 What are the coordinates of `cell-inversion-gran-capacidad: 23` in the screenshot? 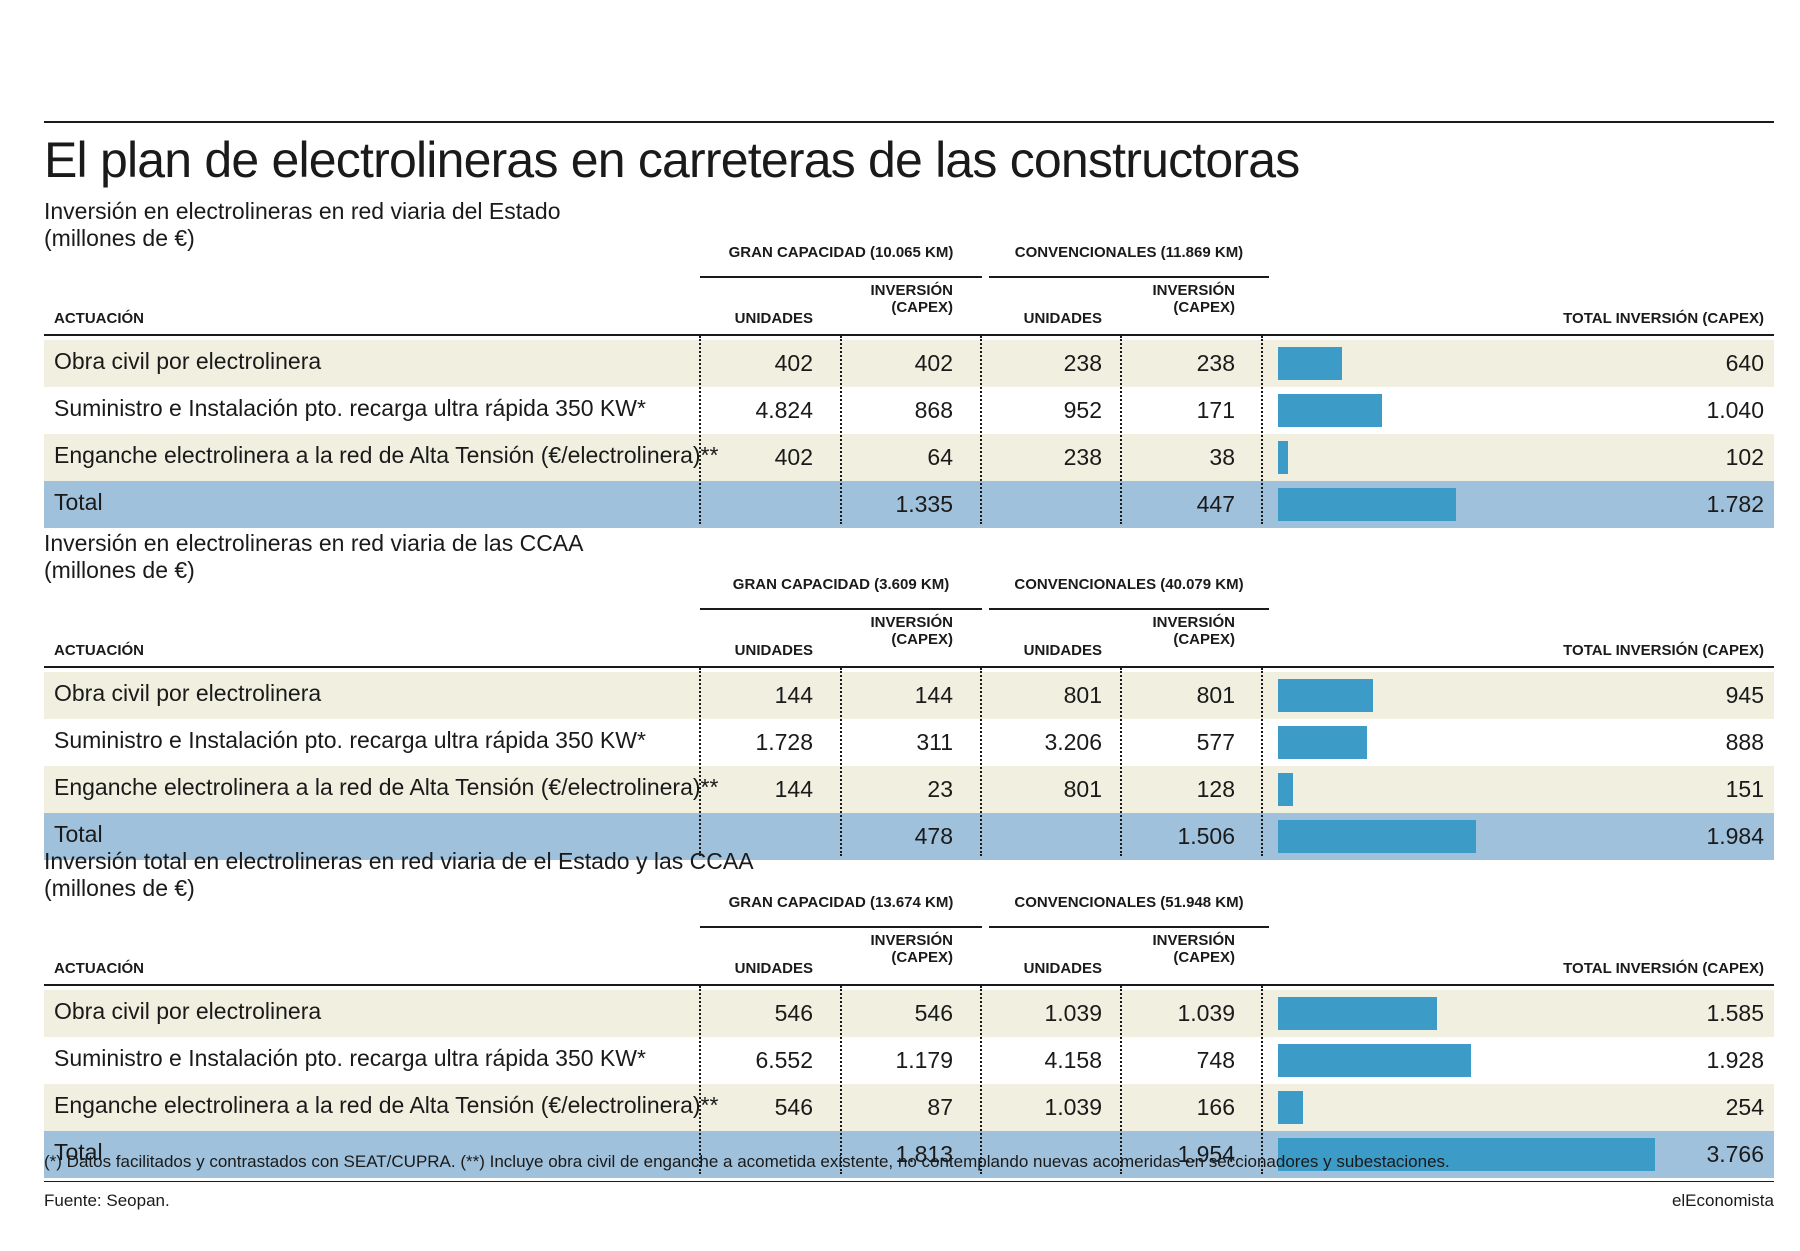 It's located at (940, 789).